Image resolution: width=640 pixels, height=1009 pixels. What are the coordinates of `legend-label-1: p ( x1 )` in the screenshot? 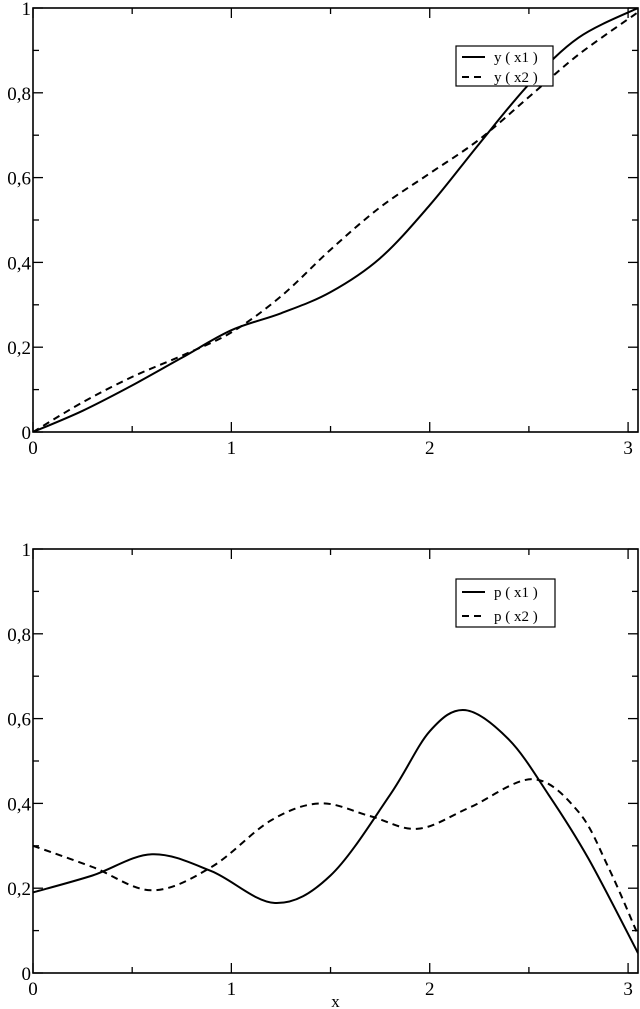 It's located at (516, 593).